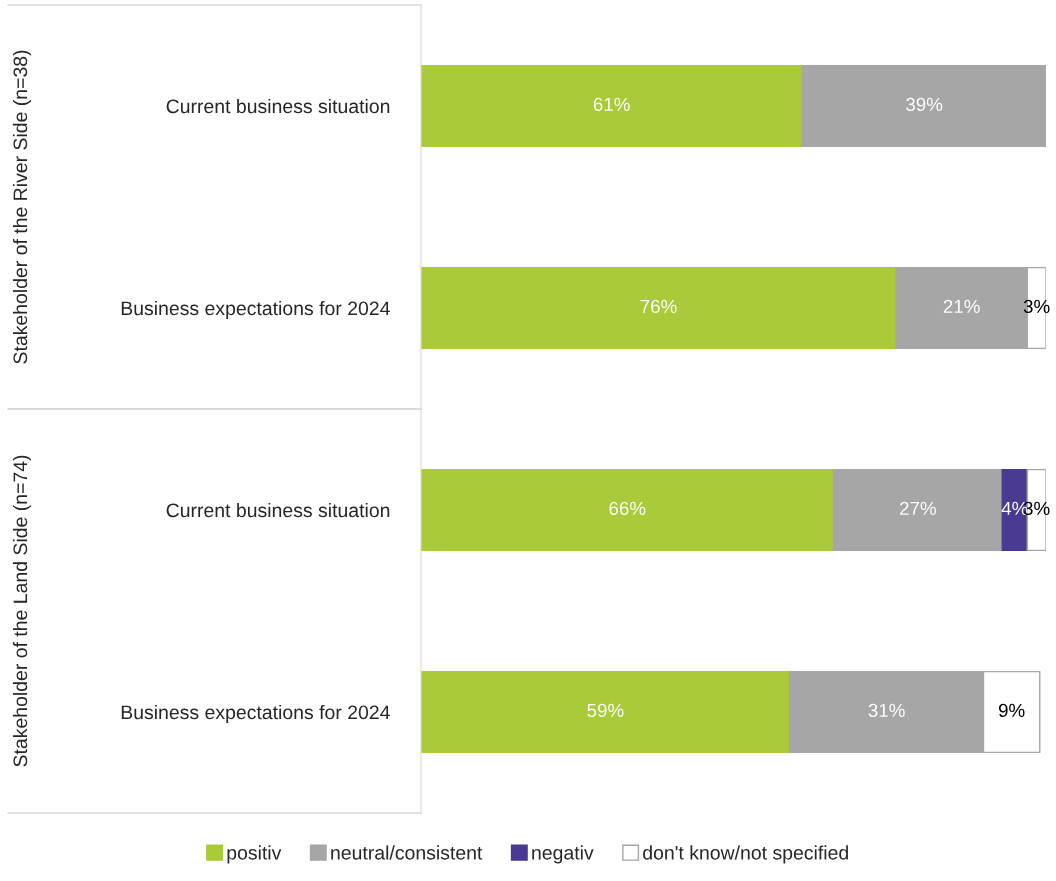 The width and height of the screenshot is (1056, 881). Describe the element at coordinates (407, 852) in the screenshot. I see `legend-label: neutral/consistent` at that location.